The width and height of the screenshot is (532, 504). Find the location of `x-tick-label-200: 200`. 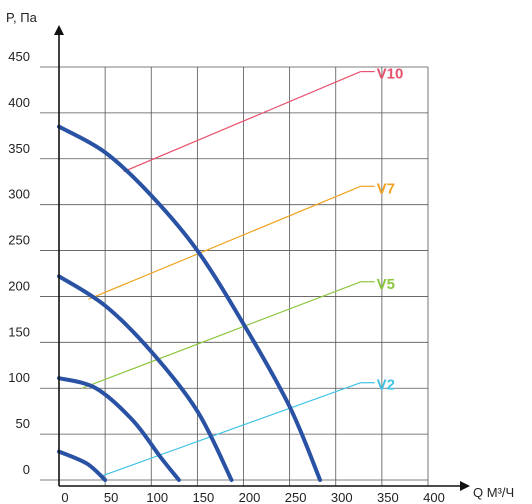

x-tick-label-200: 200 is located at coordinates (250, 497).